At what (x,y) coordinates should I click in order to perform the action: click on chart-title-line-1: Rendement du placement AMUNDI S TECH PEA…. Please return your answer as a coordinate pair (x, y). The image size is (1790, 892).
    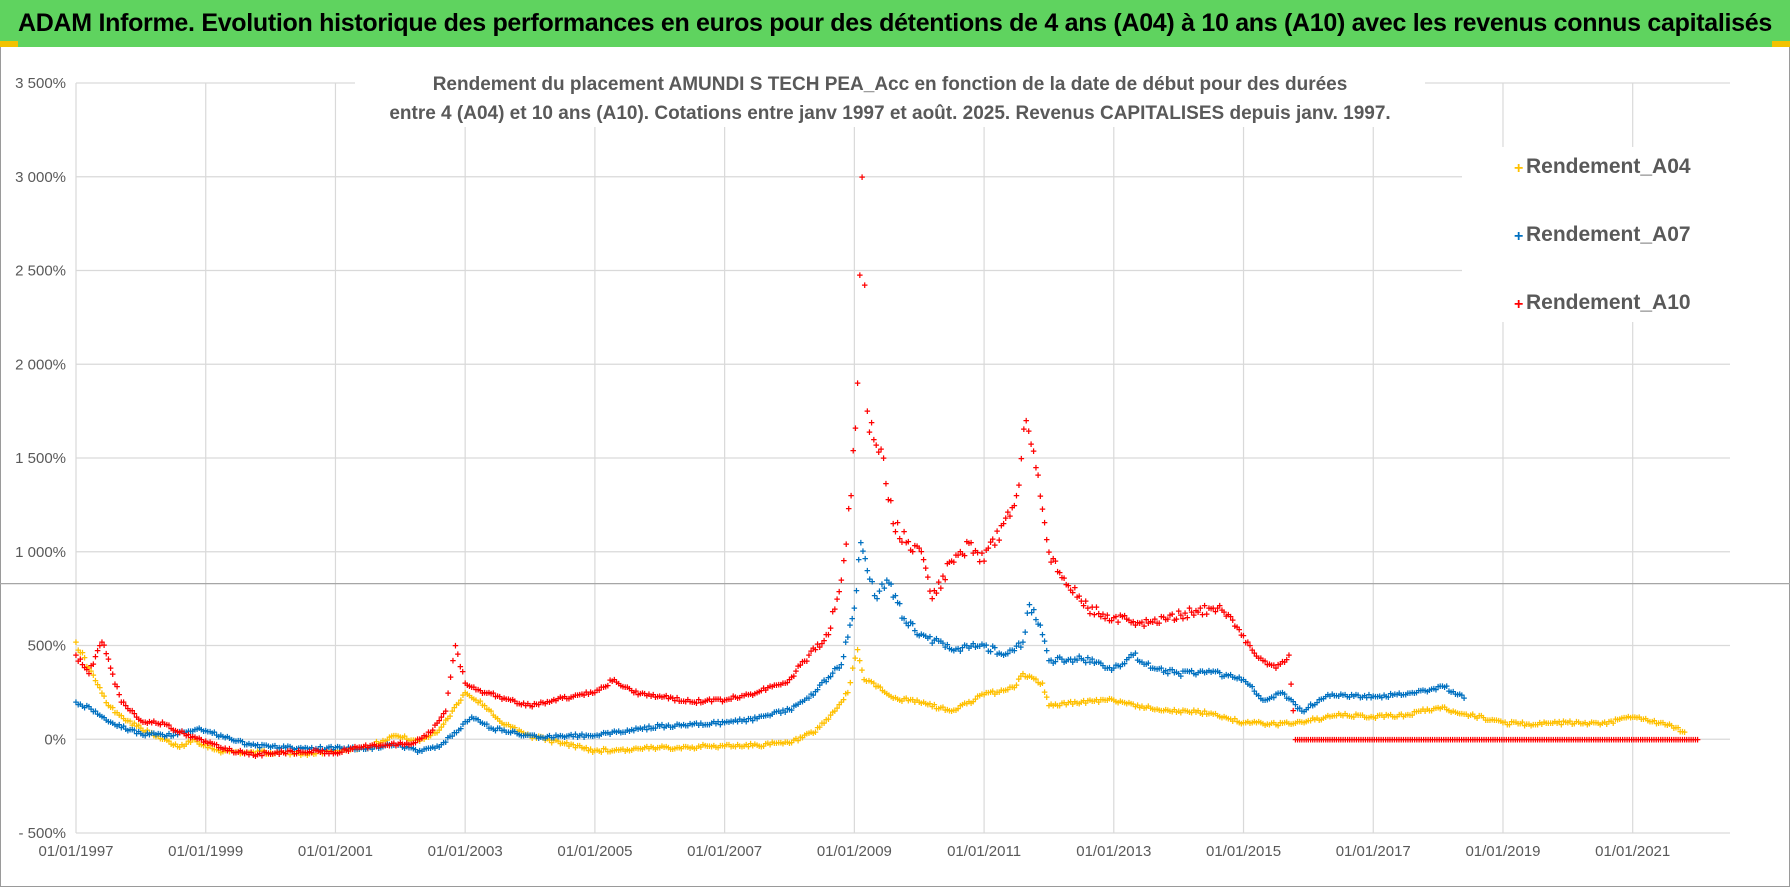
    Looking at the image, I should click on (890, 84).